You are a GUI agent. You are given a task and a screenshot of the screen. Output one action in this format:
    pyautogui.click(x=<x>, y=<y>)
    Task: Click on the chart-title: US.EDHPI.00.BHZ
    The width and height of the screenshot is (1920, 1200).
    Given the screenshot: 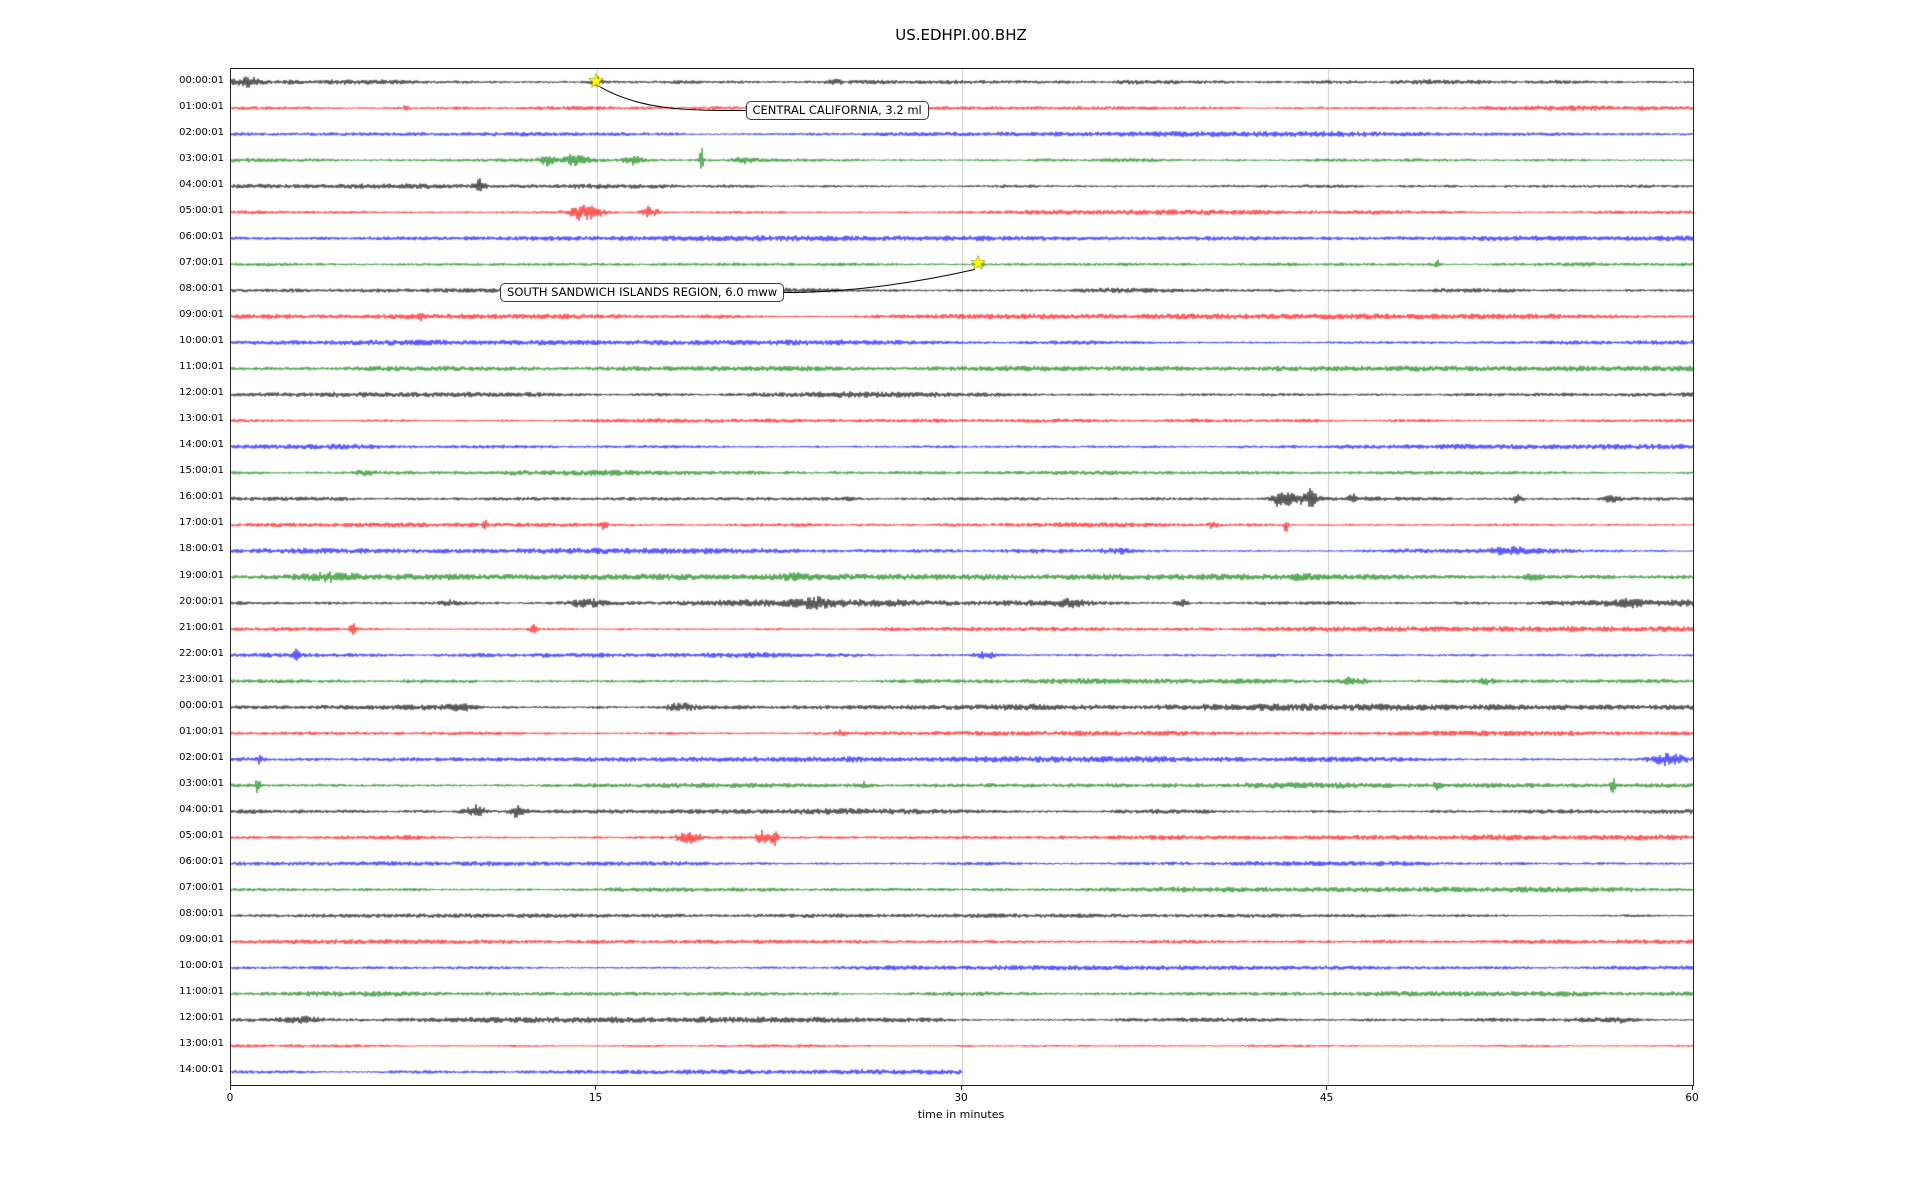 What is the action you would take?
    pyautogui.click(x=961, y=35)
    